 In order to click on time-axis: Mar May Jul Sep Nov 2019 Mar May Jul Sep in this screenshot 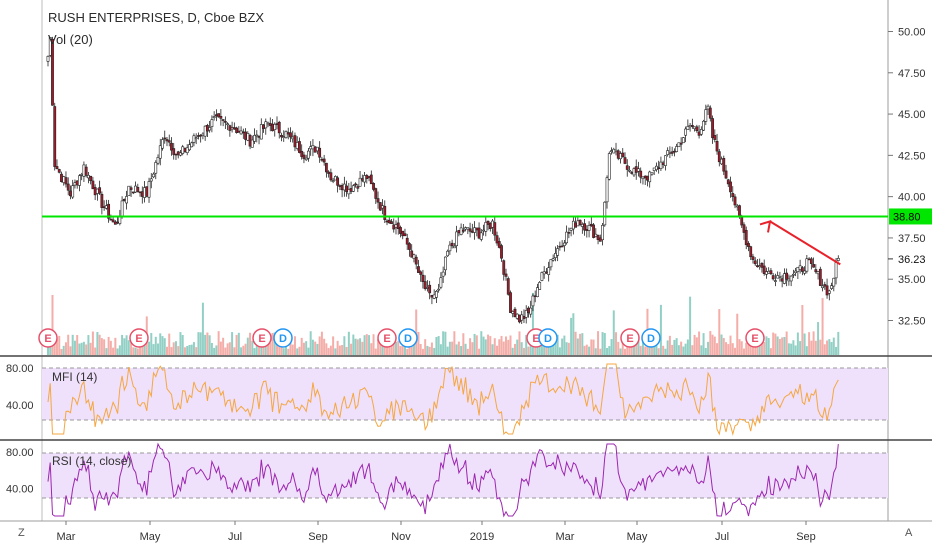, I will do `click(436, 532)`.